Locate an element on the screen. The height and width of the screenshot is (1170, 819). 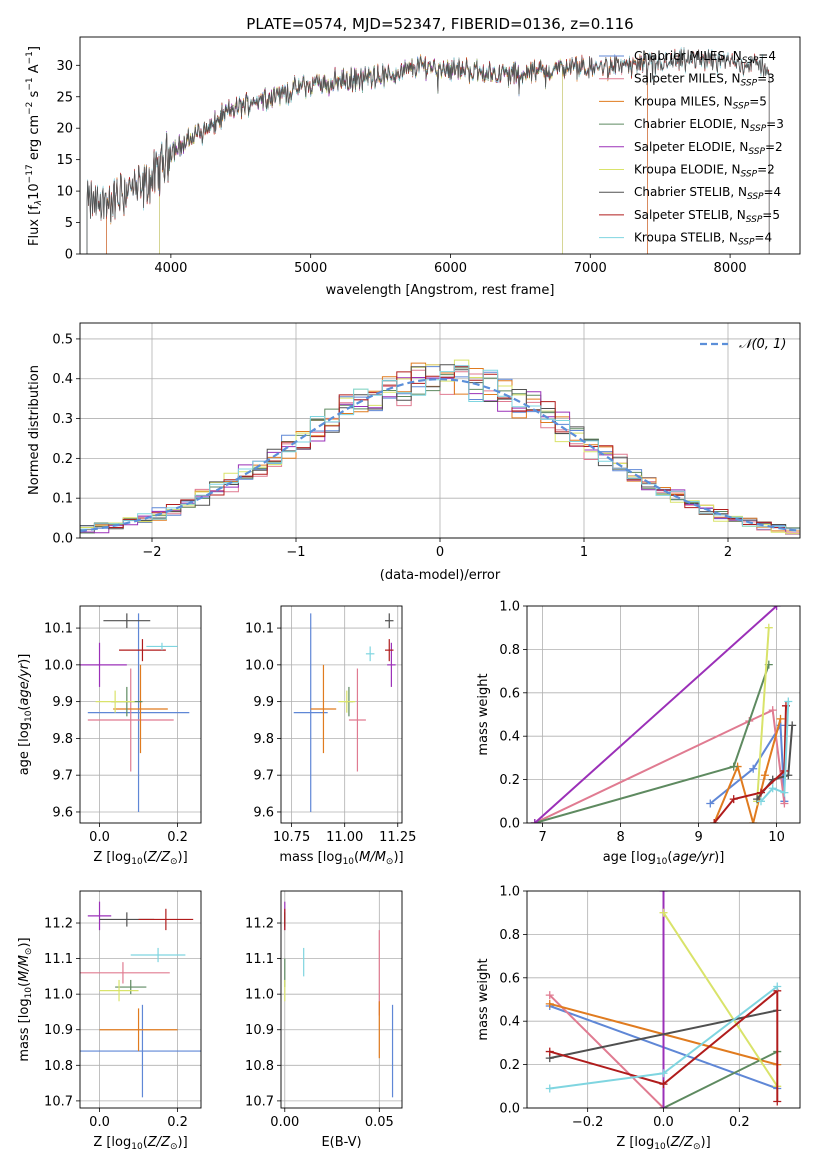
x-axis-label: Z [log10(Z/Z⊙)] is located at coordinates (140, 1143).